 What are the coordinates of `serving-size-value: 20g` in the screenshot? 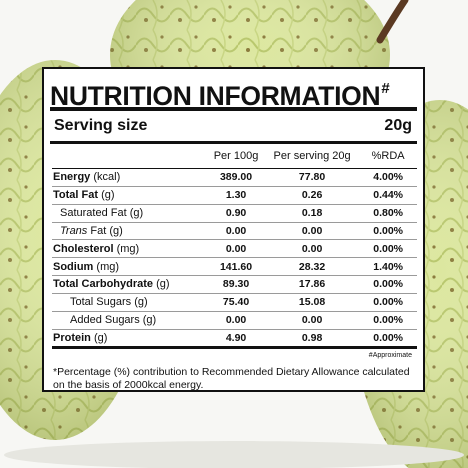 It's located at (398, 125).